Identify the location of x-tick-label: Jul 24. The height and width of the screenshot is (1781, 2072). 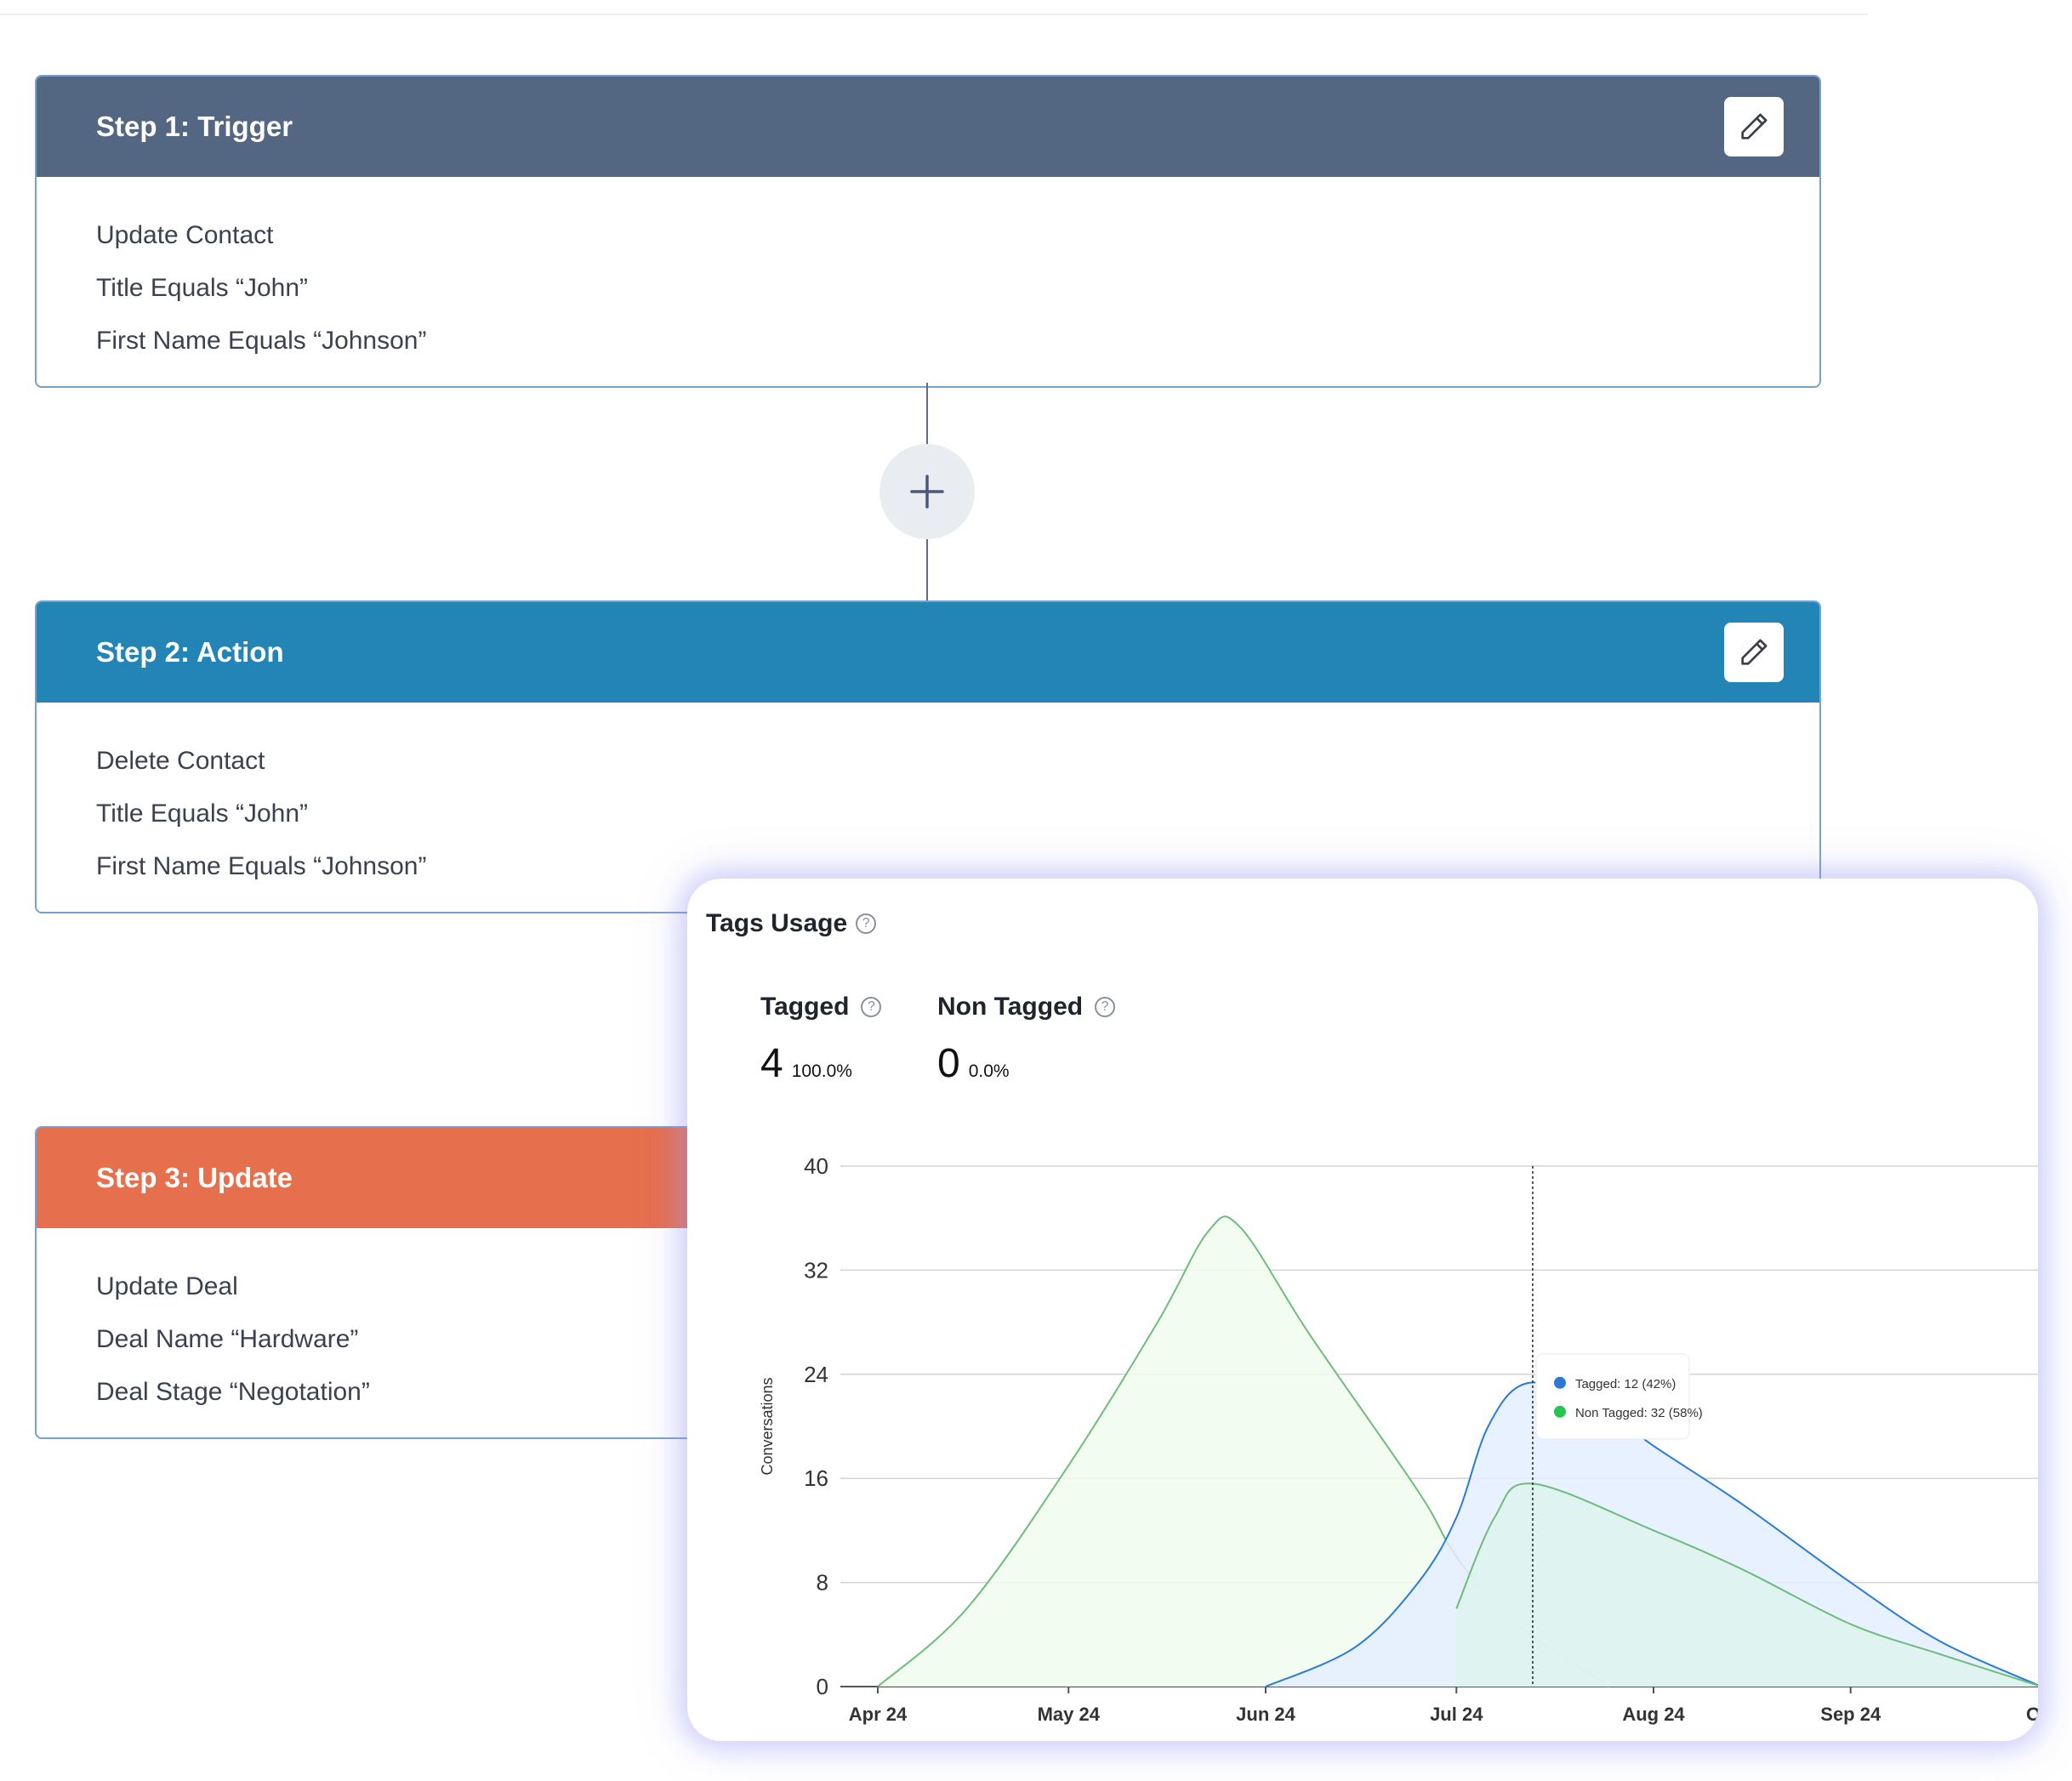
(1456, 1714).